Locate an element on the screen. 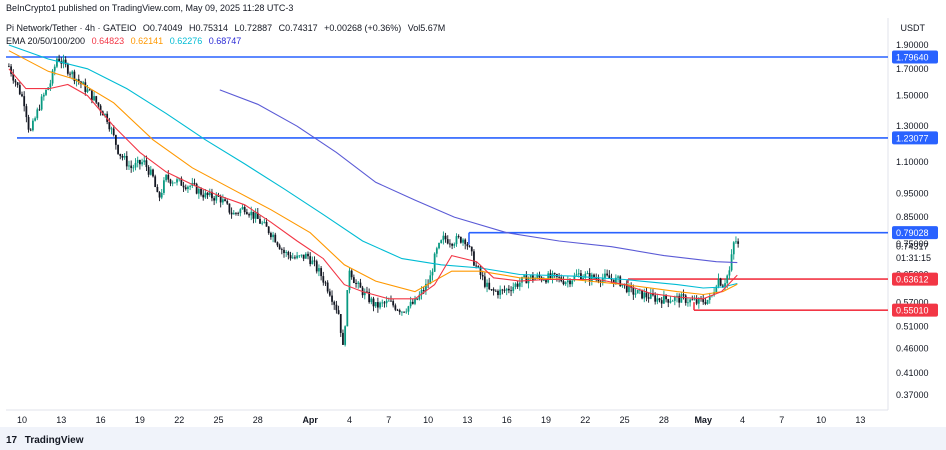 The height and width of the screenshot is (450, 946). time-tick-label: 10 is located at coordinates (22, 420).